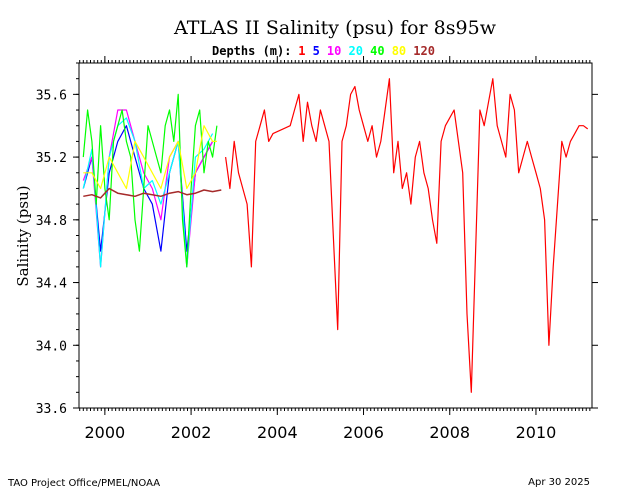 The width and height of the screenshot is (623, 498). Describe the element at coordinates (83, 483) in the screenshot. I see `footer-left: TAO Project Office/PMEL/NOAA` at that location.